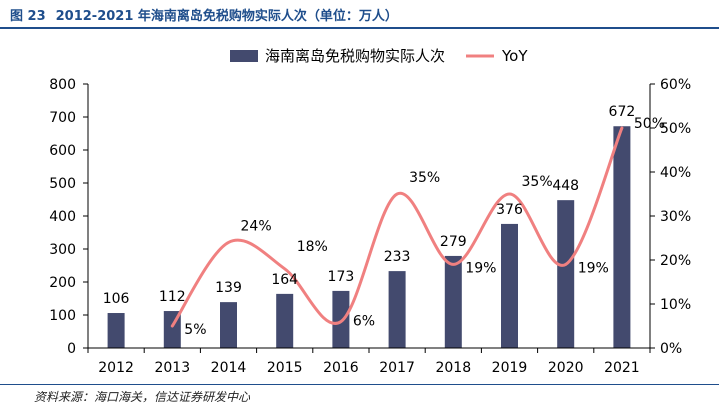 This screenshot has width=719, height=420. What do you see at coordinates (622, 112) in the screenshot?
I see `bar-value-label: 672` at bounding box center [622, 112].